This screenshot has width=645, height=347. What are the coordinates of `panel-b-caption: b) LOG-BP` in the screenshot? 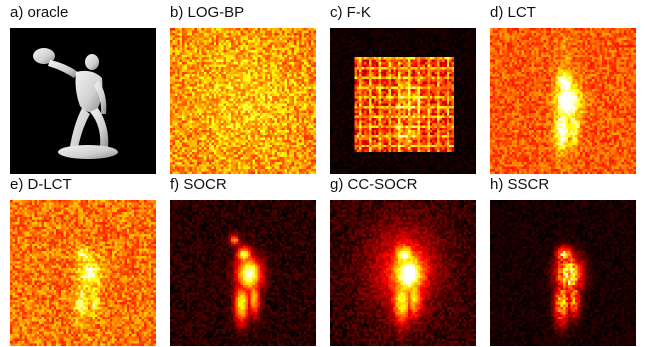 It's located at (207, 12).